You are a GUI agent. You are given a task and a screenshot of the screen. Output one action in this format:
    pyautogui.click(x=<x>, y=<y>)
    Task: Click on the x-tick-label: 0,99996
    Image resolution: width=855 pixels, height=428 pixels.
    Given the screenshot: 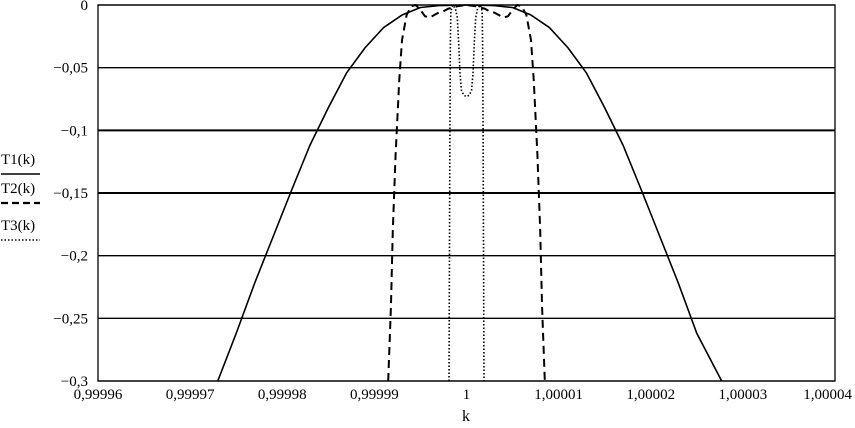 What is the action you would take?
    pyautogui.click(x=98, y=395)
    